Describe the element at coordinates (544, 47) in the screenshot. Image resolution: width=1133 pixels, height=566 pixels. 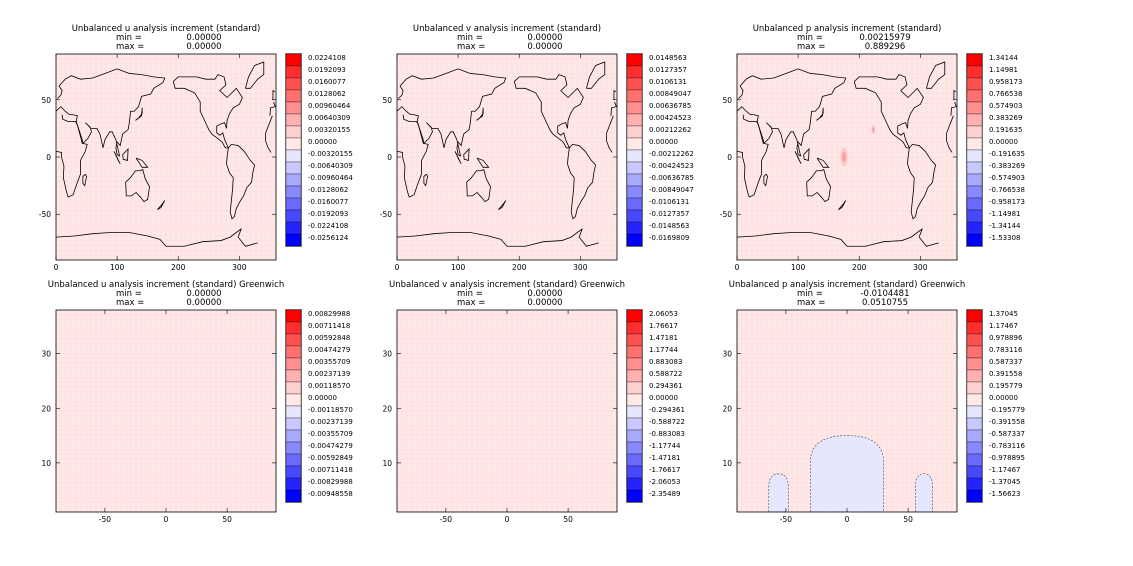
I see `stat-max-value: 0.00000` at that location.